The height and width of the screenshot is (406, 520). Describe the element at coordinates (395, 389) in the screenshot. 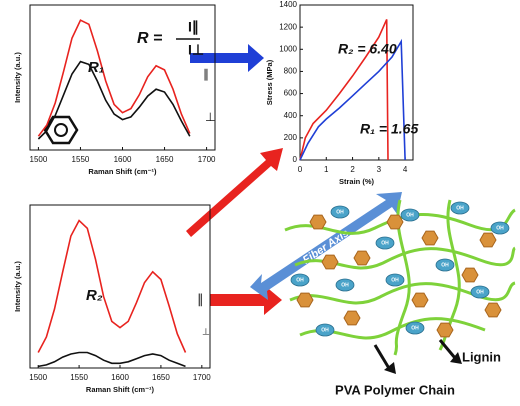

I see `pva-label: PVA Polymer Chain` at that location.